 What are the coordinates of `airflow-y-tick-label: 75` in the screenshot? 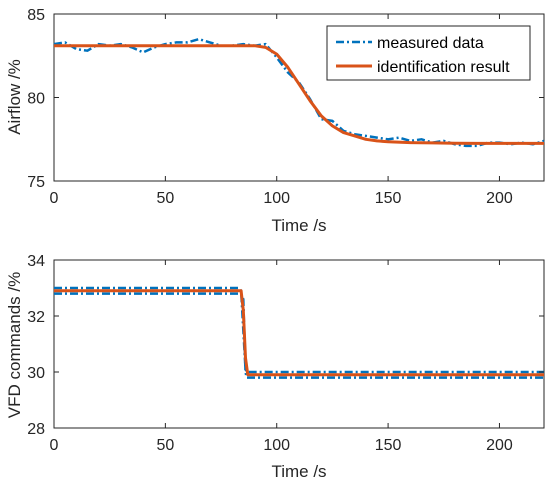 It's located at (36, 182).